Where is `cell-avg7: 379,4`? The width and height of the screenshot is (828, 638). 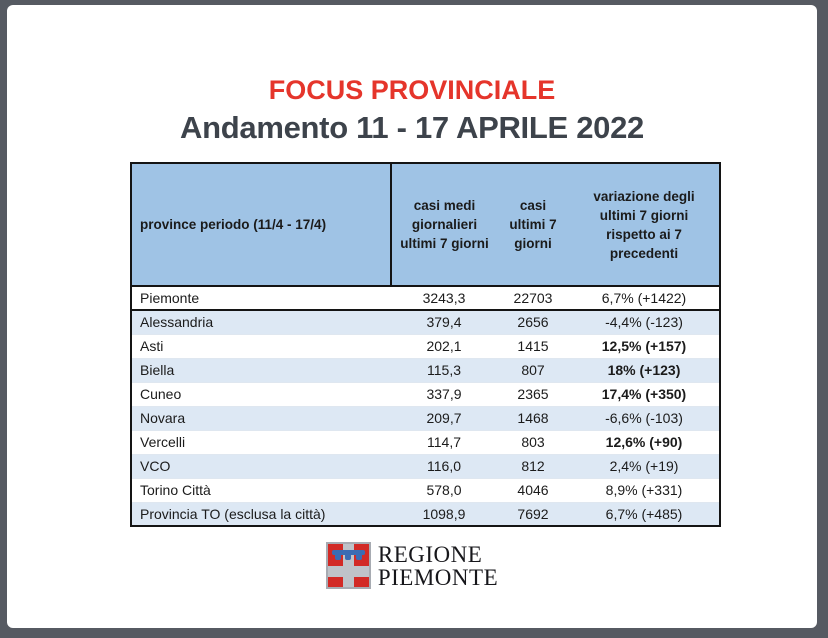 cell-avg7: 379,4 is located at coordinates (444, 321).